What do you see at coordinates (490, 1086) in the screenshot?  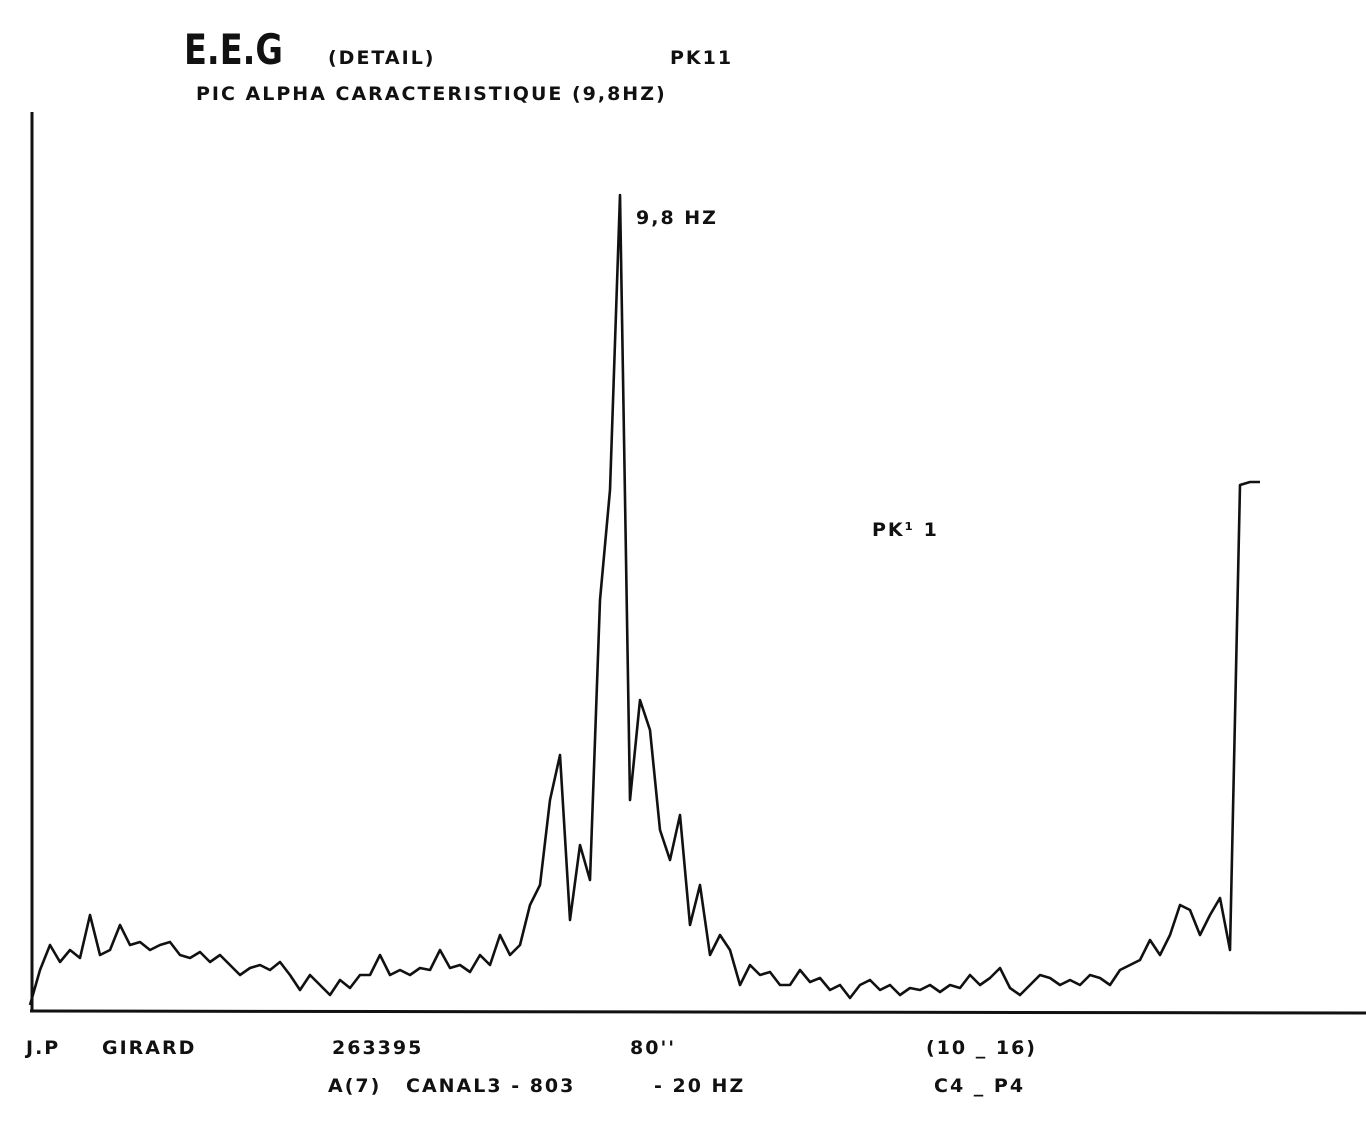 I see `footer-text: CANAL3 - 803` at bounding box center [490, 1086].